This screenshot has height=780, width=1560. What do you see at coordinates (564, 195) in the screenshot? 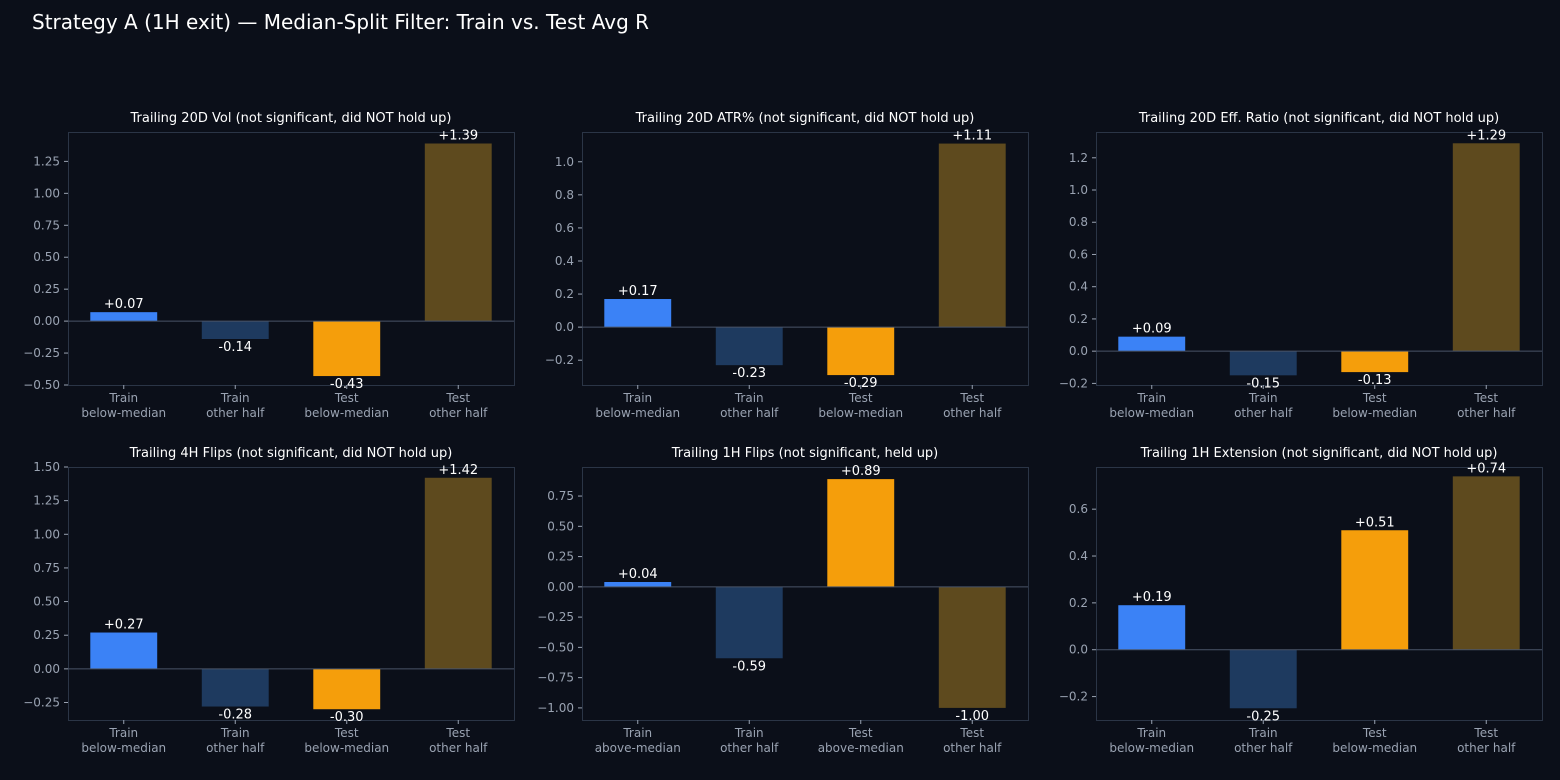
I see `y-tick-label: 0.8` at bounding box center [564, 195].